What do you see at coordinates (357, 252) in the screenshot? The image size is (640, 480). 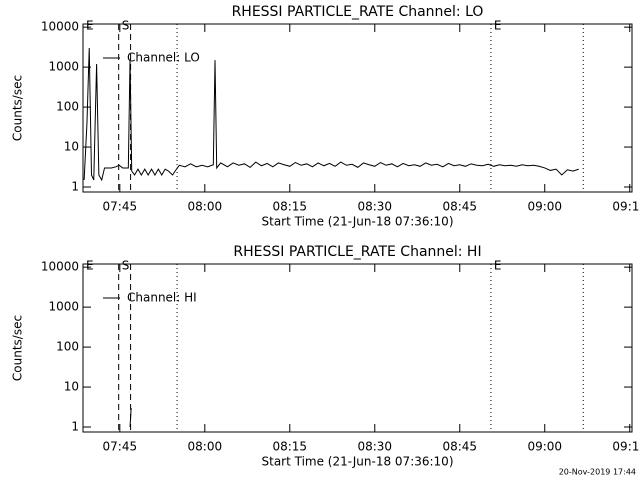 I see `chart-title: RHESSI PARTICLE_RATE Channel: HI` at bounding box center [357, 252].